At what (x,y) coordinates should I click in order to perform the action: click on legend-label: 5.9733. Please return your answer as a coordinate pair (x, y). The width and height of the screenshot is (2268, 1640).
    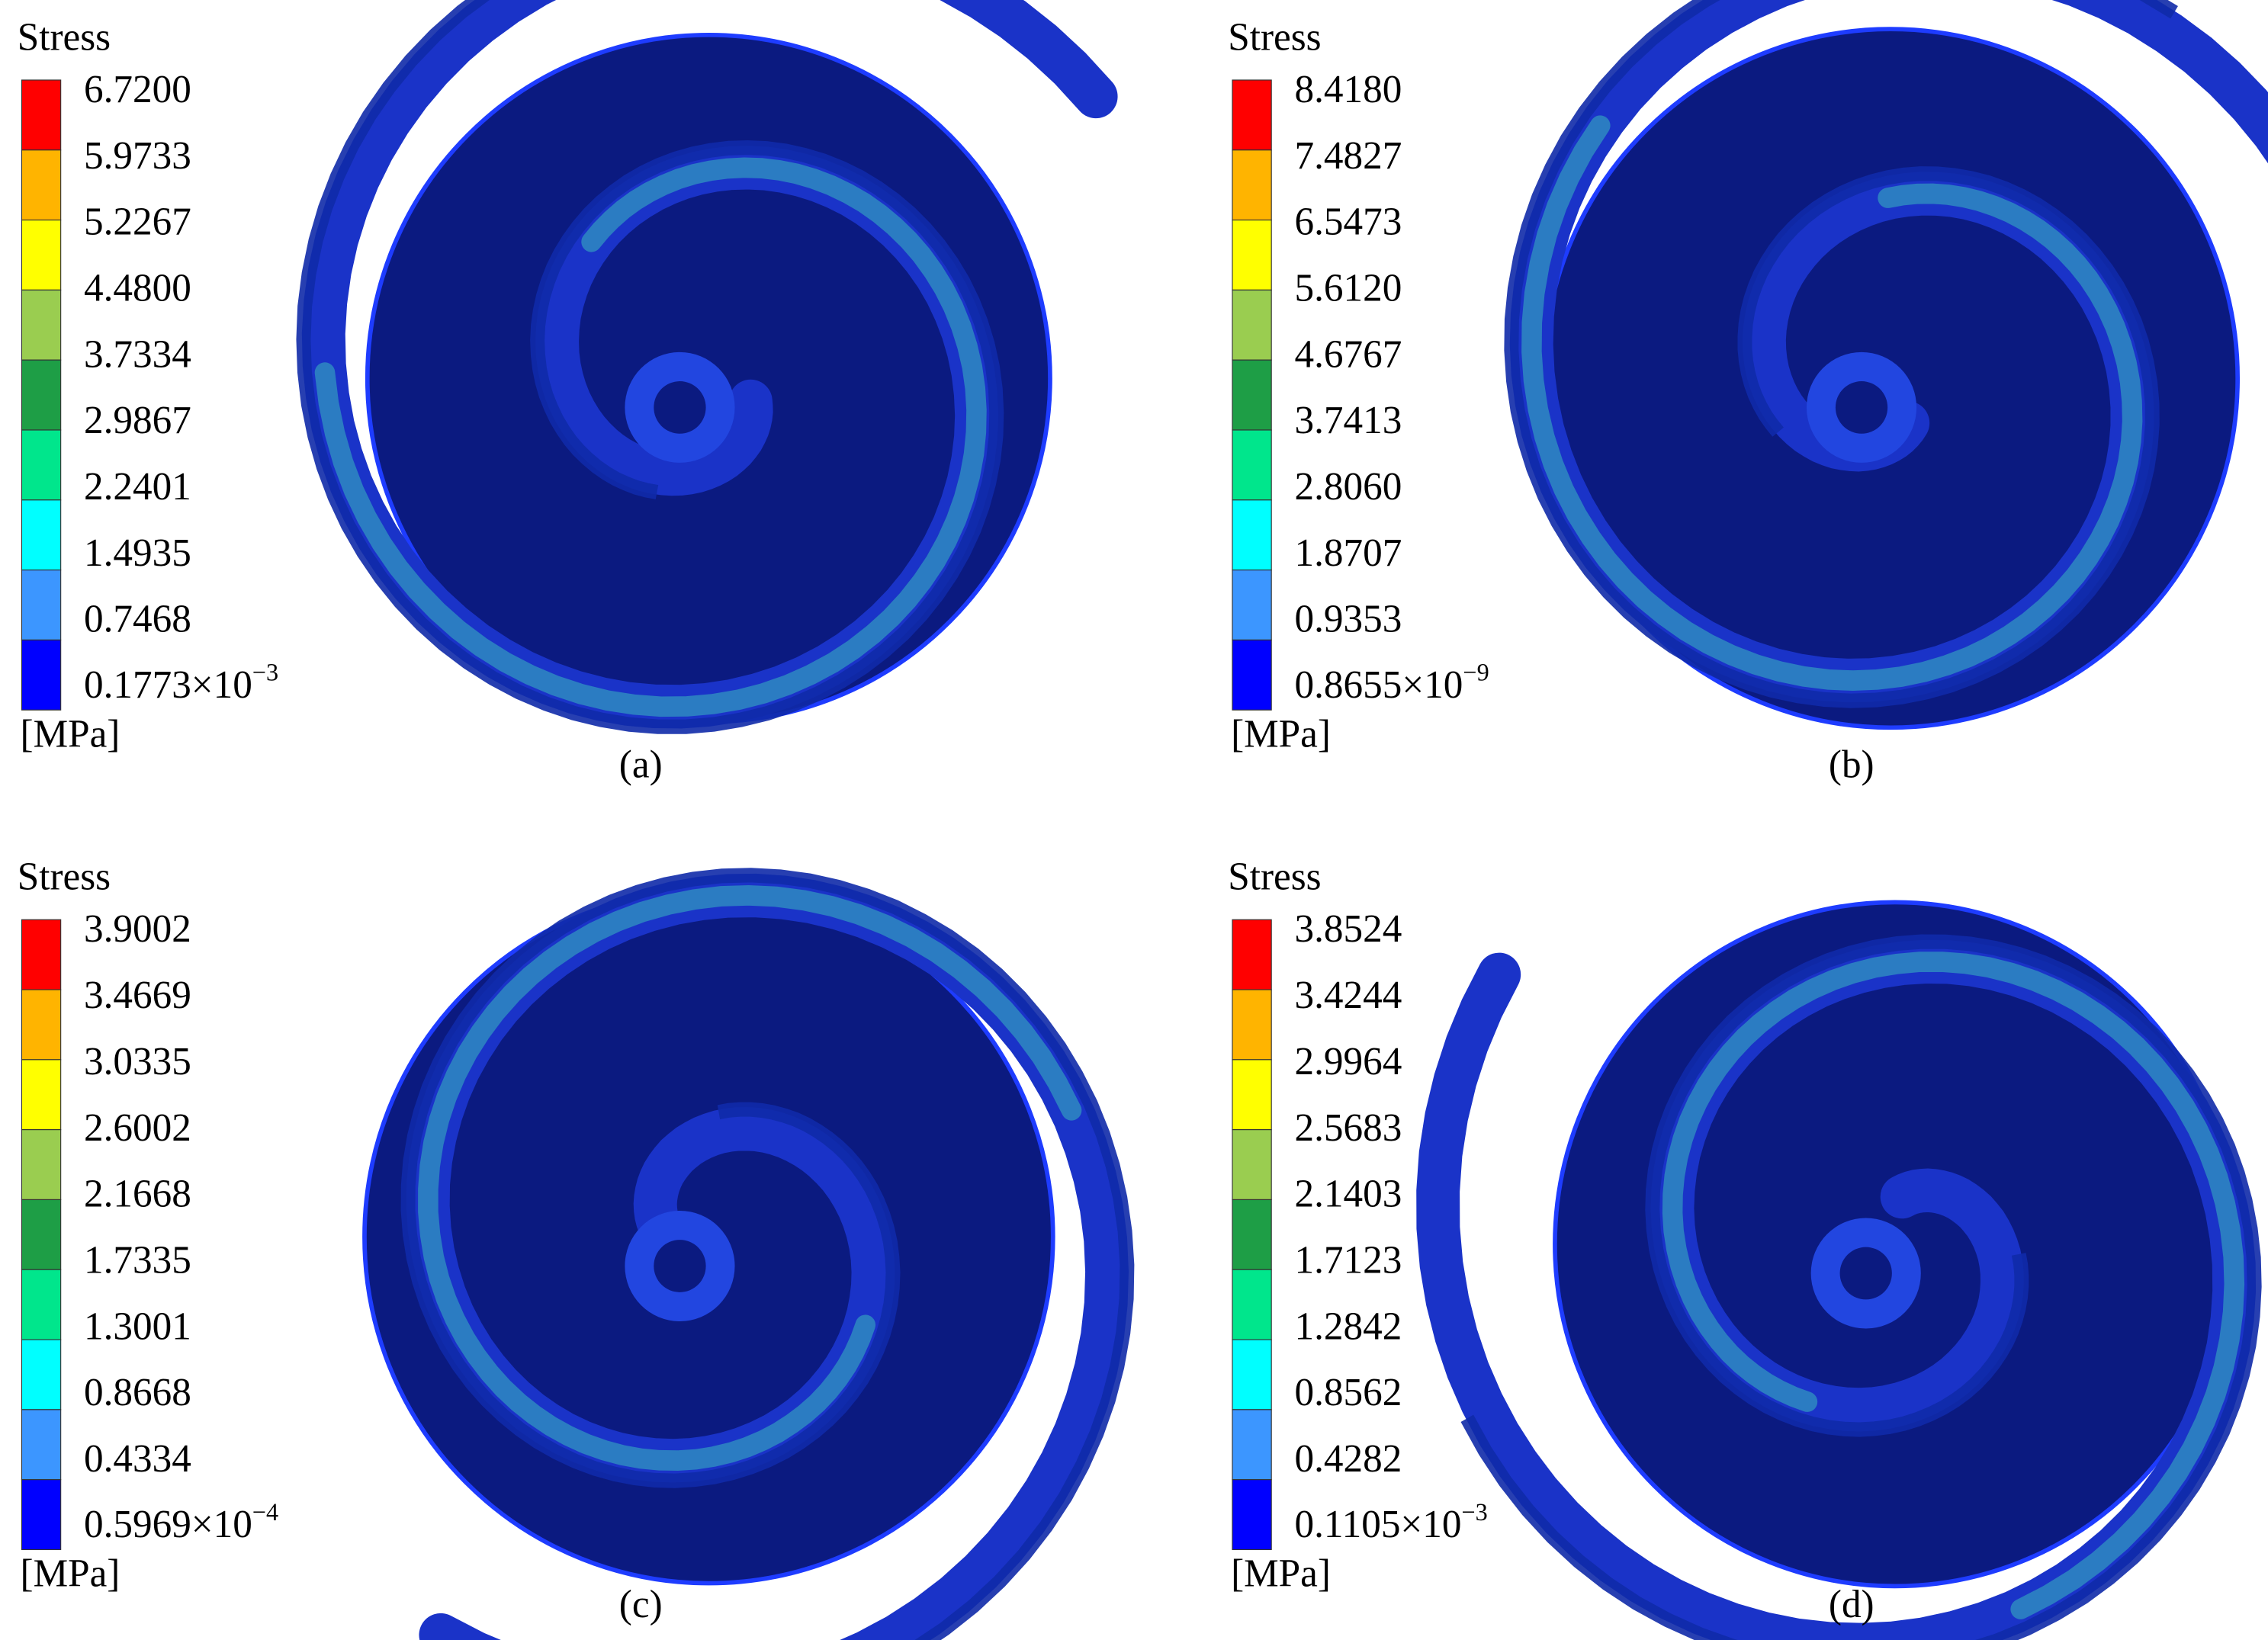
    Looking at the image, I should click on (137, 156).